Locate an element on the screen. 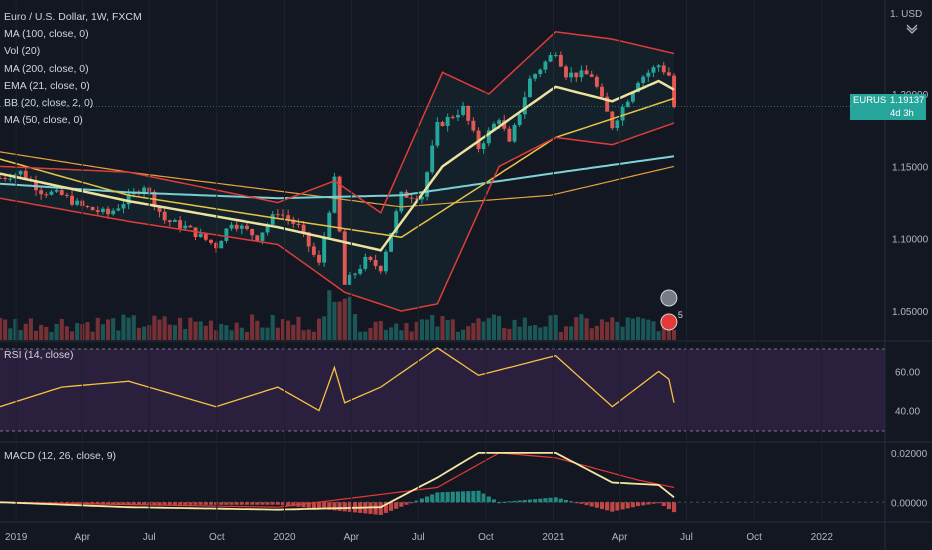  currency-label: 1. USD is located at coordinates (906, 14).